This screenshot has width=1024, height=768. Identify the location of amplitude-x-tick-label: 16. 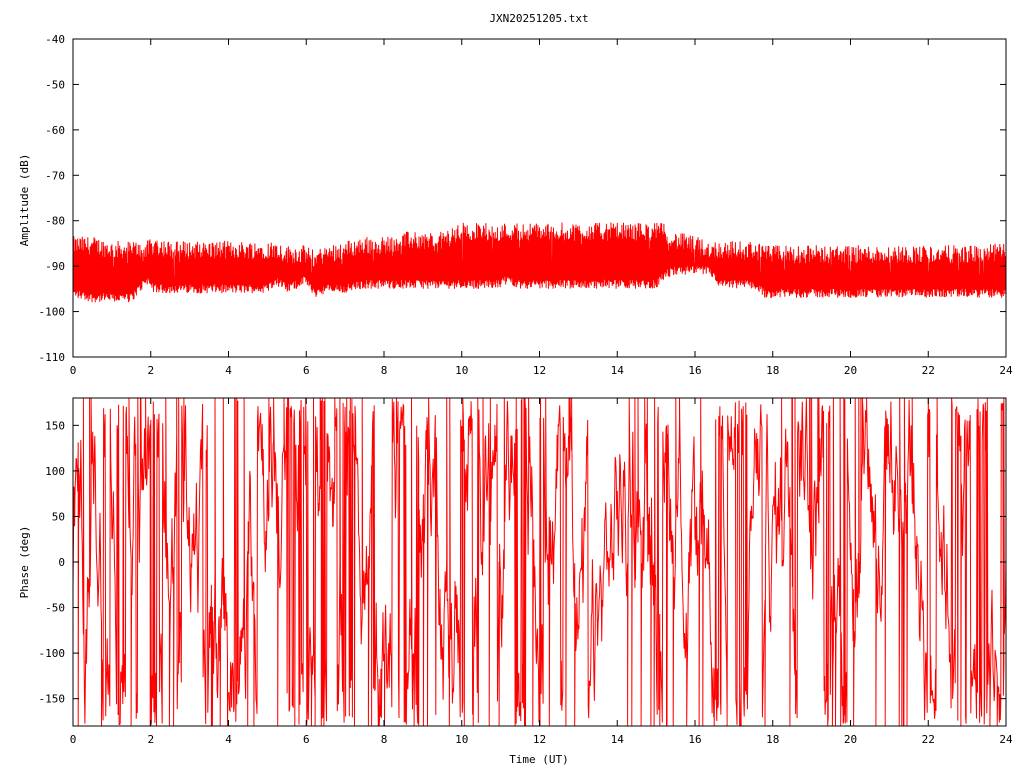
(694, 370).